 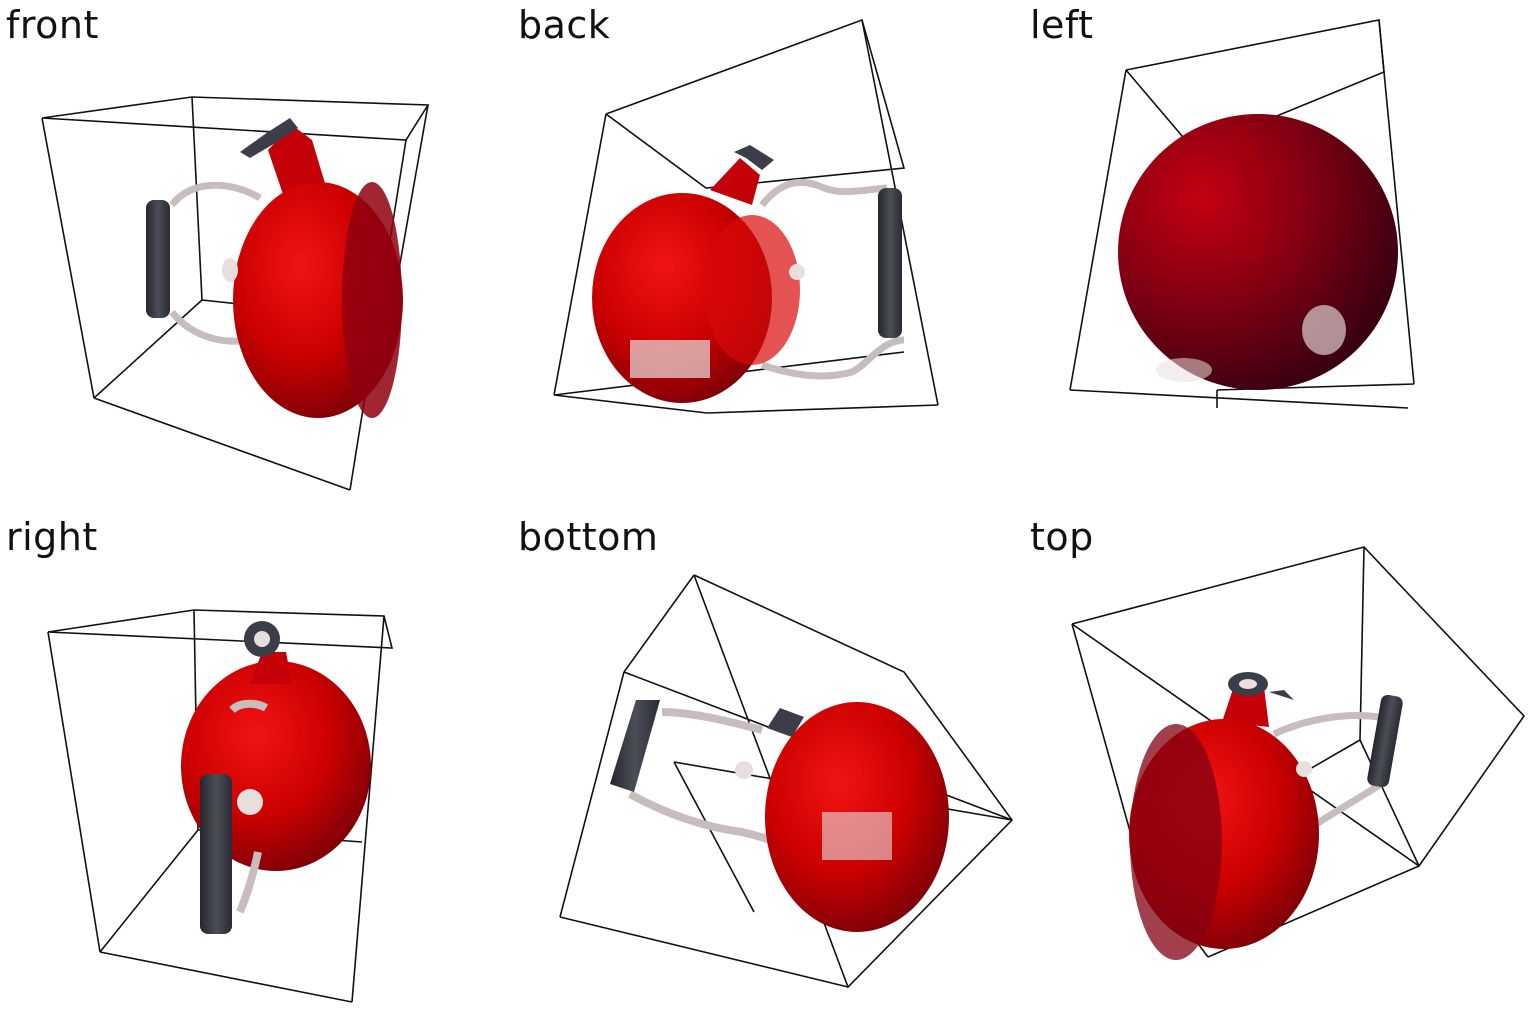 I want to click on view-label: left, so click(x=1062, y=25).